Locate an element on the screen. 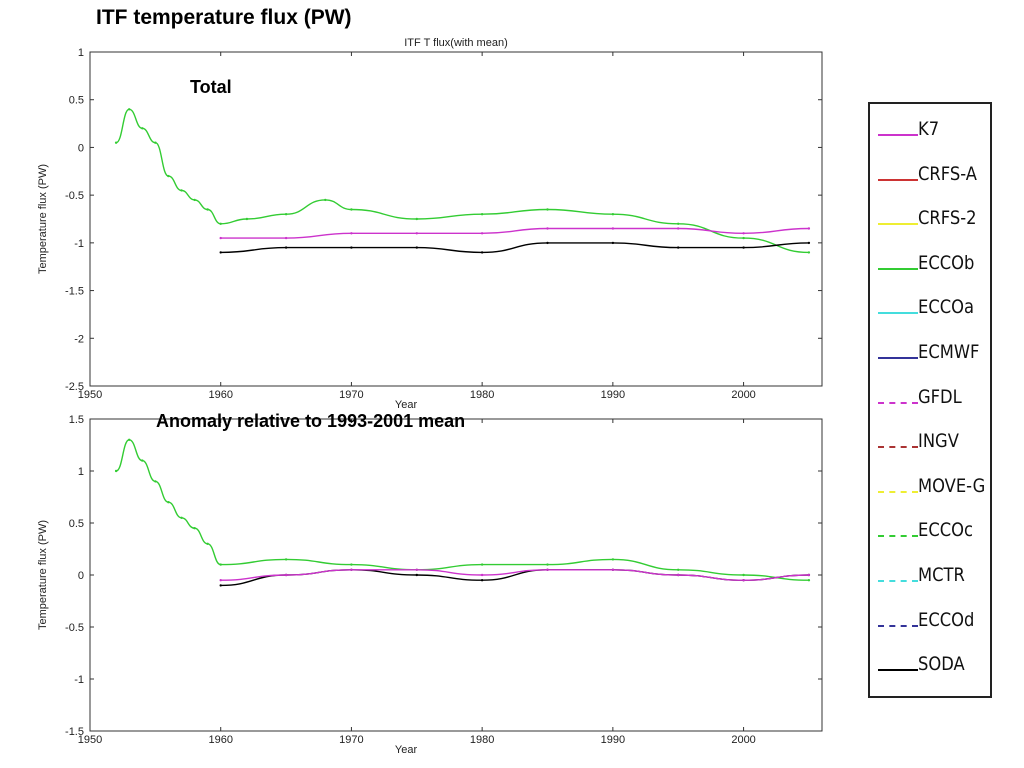  top-x-tick-label: 2000 is located at coordinates (743, 395).